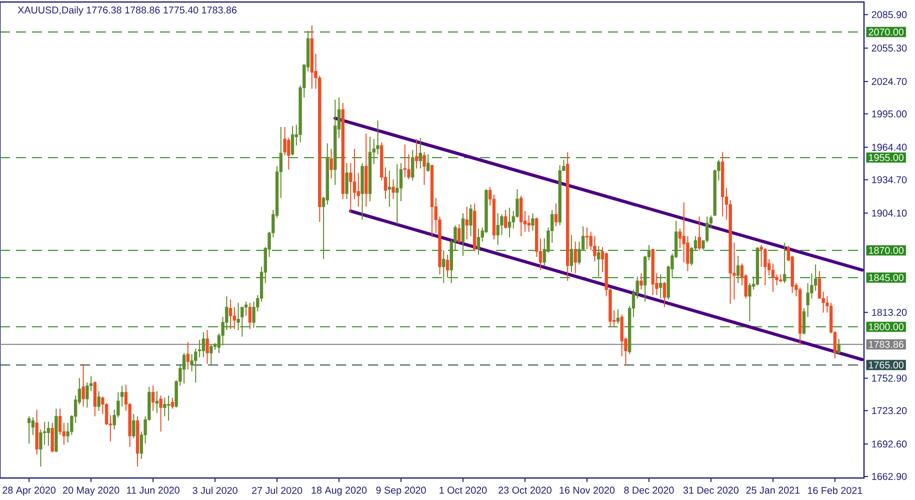 The image size is (915, 500). What do you see at coordinates (463, 490) in the screenshot?
I see `x-tick-label: 1 Oct 2020` at bounding box center [463, 490].